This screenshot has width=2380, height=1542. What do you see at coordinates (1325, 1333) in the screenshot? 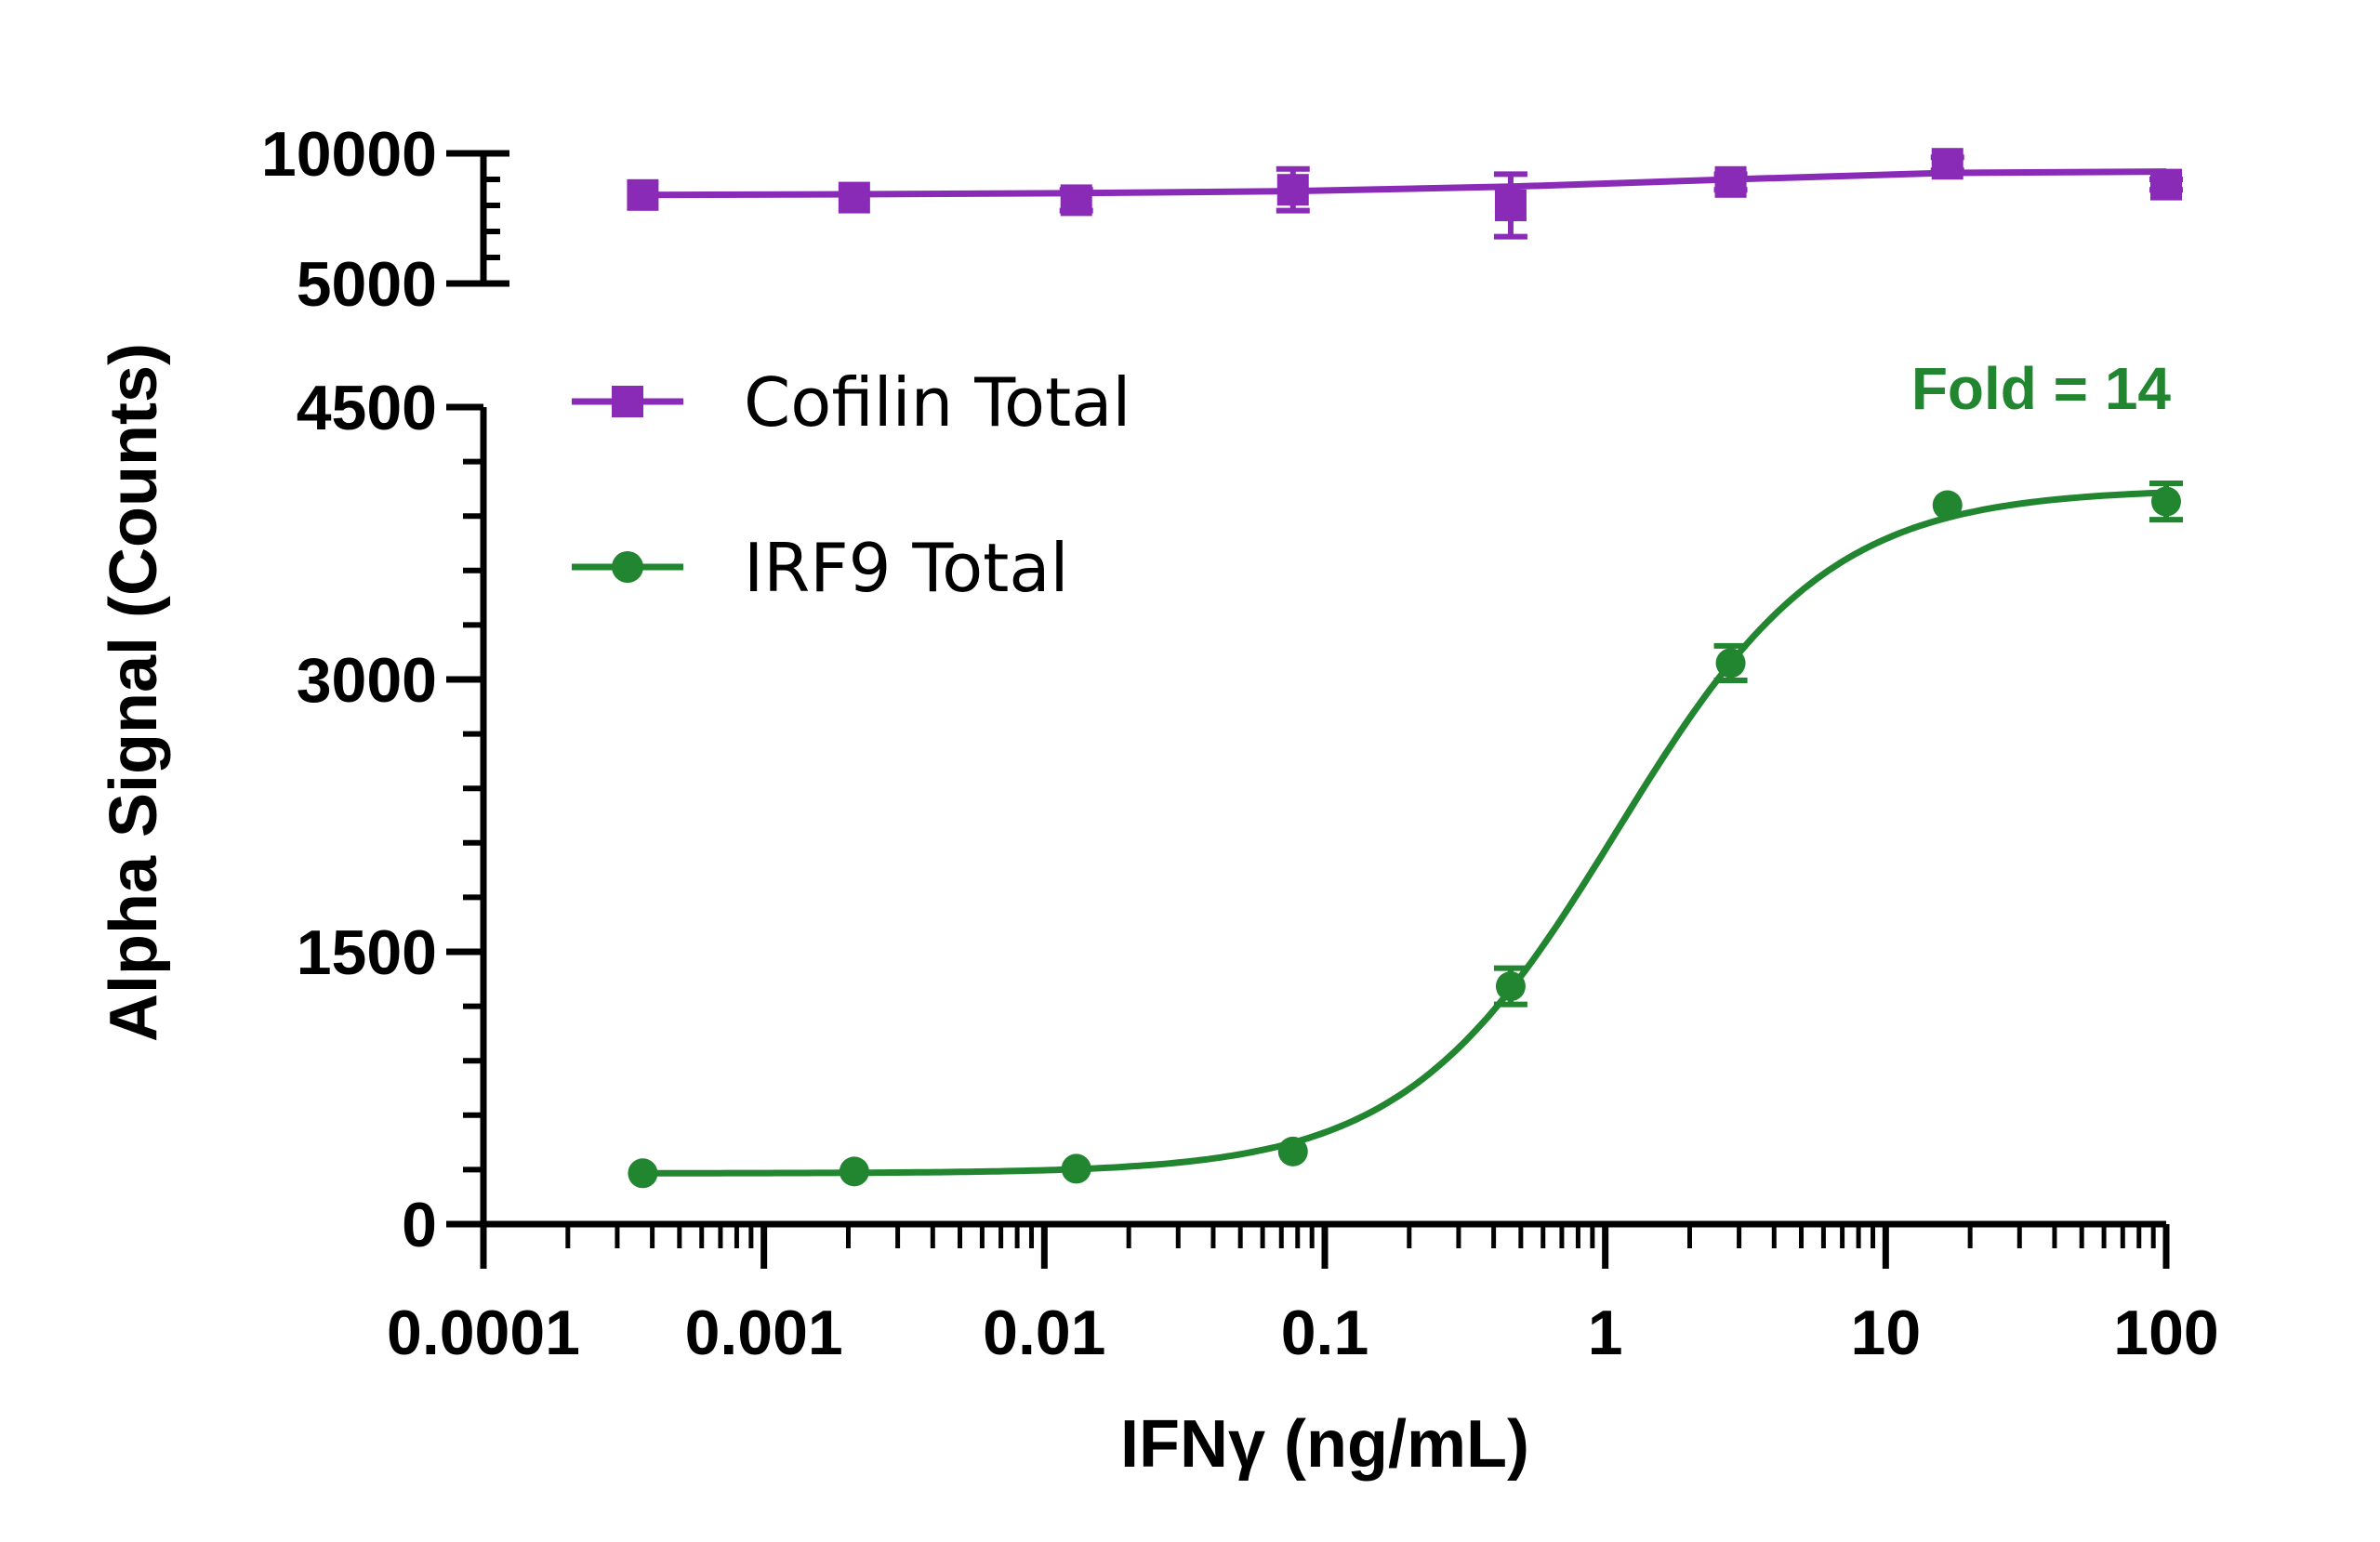
I see `x-tick-label: 0.1` at bounding box center [1325, 1333].